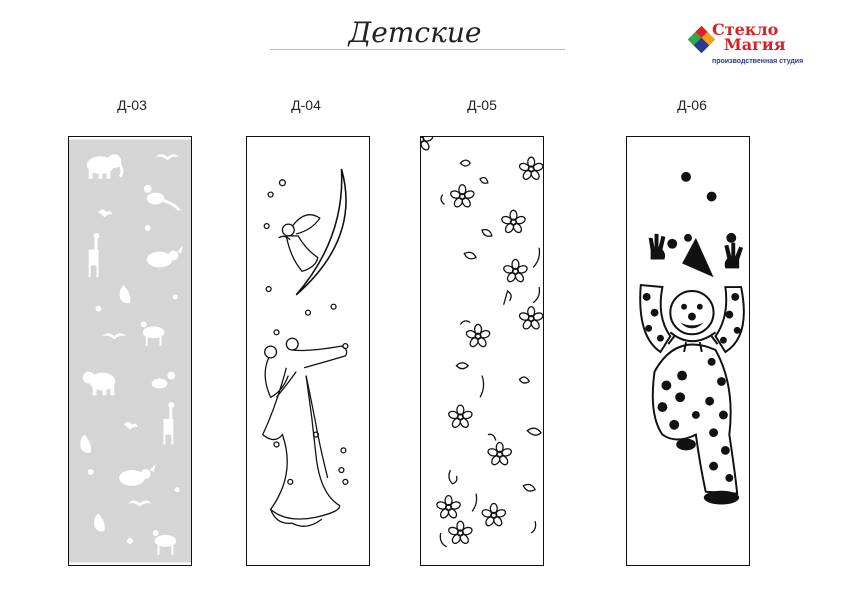 This screenshot has width=848, height=600. Describe the element at coordinates (415, 32) in the screenshot. I see `page-title: Детские` at that location.